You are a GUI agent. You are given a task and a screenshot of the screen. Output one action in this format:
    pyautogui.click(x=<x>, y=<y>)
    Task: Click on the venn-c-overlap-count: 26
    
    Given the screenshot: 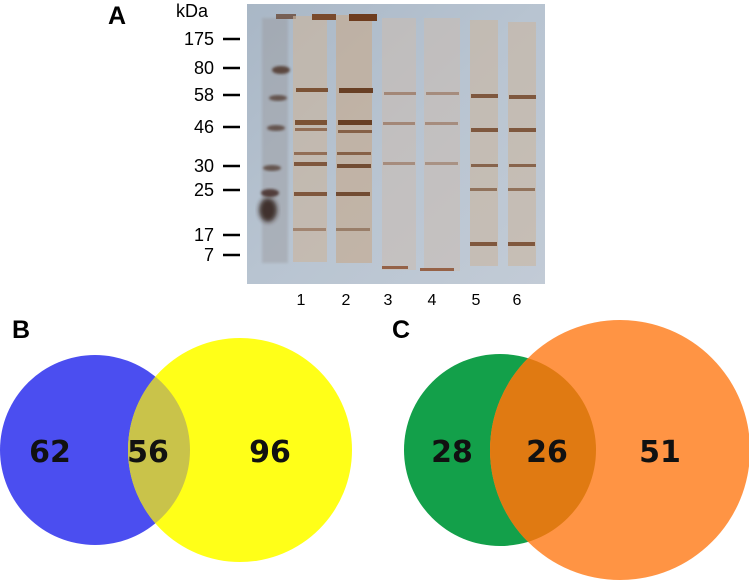 What is the action you would take?
    pyautogui.click(x=547, y=452)
    